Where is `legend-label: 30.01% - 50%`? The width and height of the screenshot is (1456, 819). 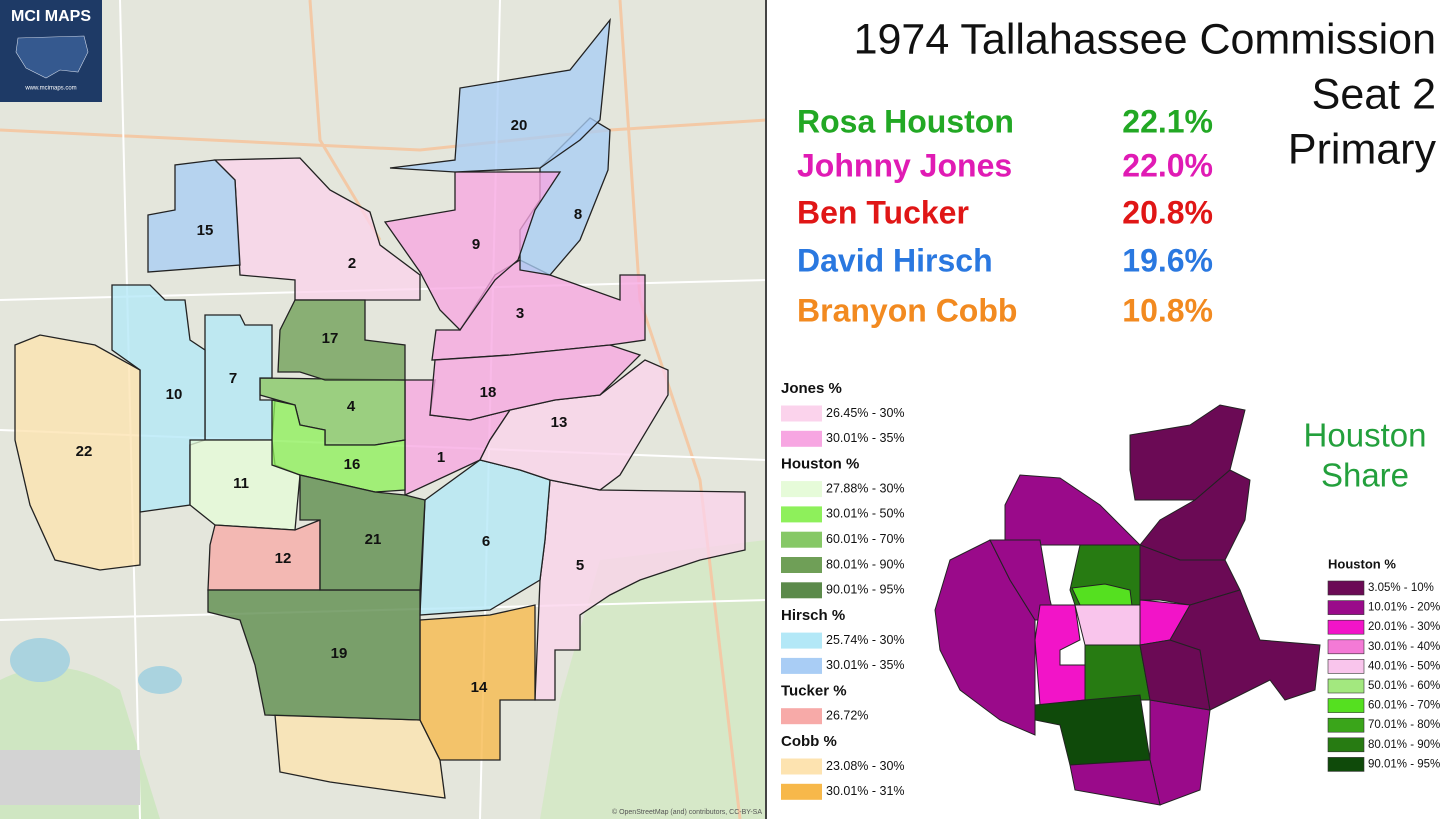
legend-label: 30.01% - 50% is located at coordinates (865, 514).